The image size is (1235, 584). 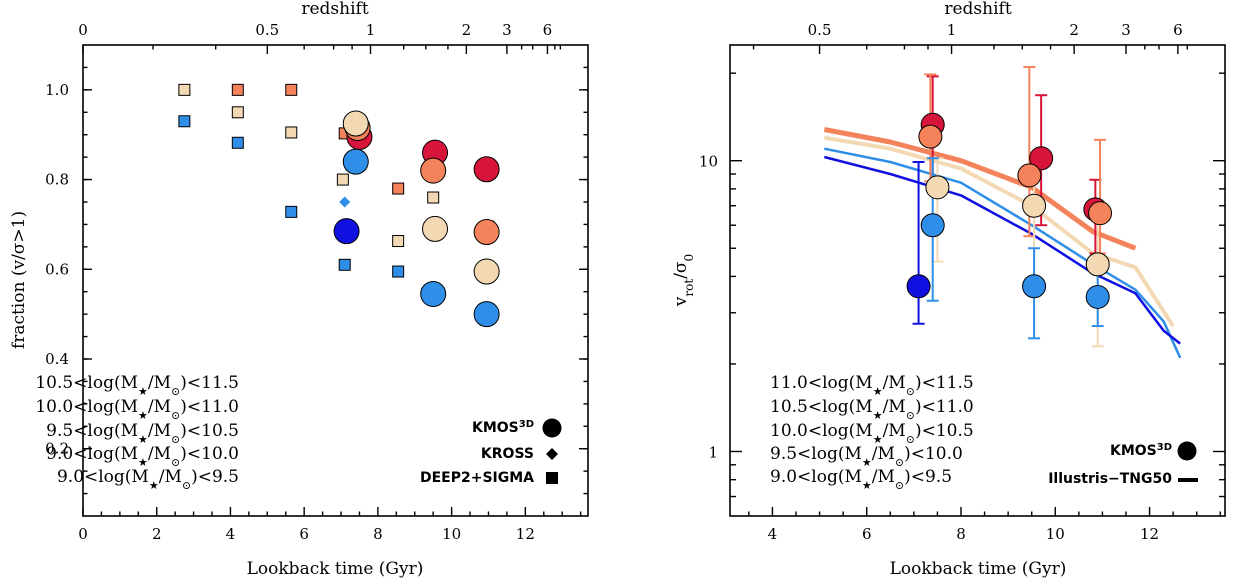 What do you see at coordinates (552, 454) in the screenshot?
I see `legend-kross-marker` at bounding box center [552, 454].